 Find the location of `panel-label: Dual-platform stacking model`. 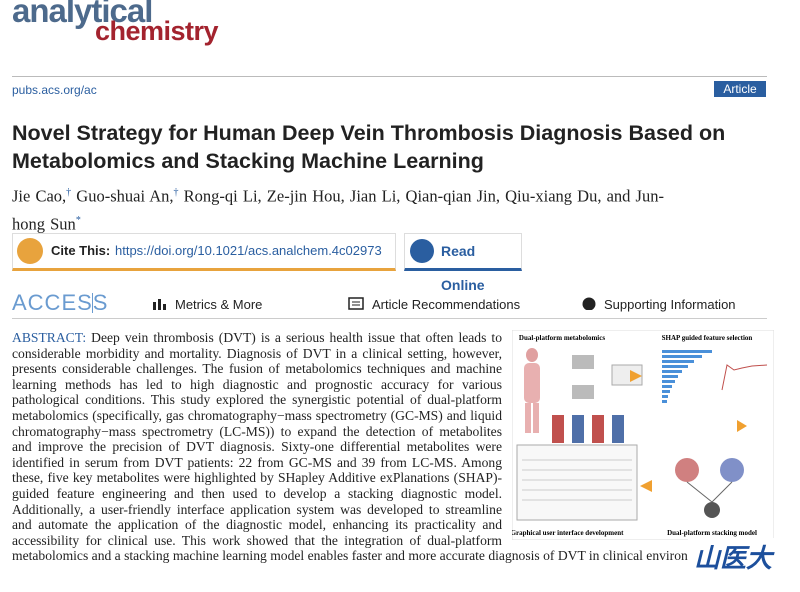

panel-label: Dual-platform stacking model is located at coordinates (712, 533).